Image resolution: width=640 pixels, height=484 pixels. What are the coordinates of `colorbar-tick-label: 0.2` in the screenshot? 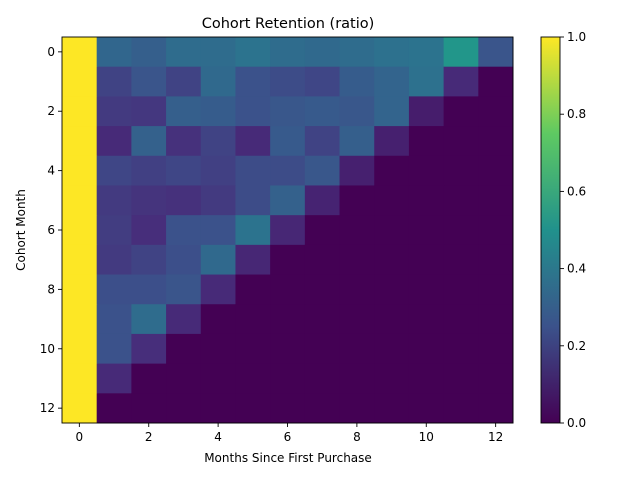 It's located at (576, 346).